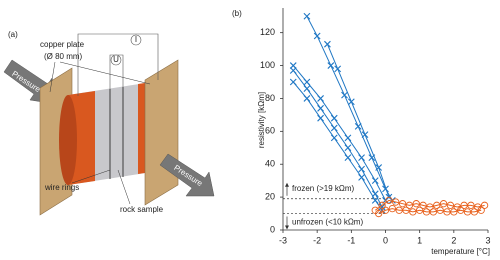  Describe the element at coordinates (270, 164) in the screenshot. I see `y-tick-label: 40` at that location.